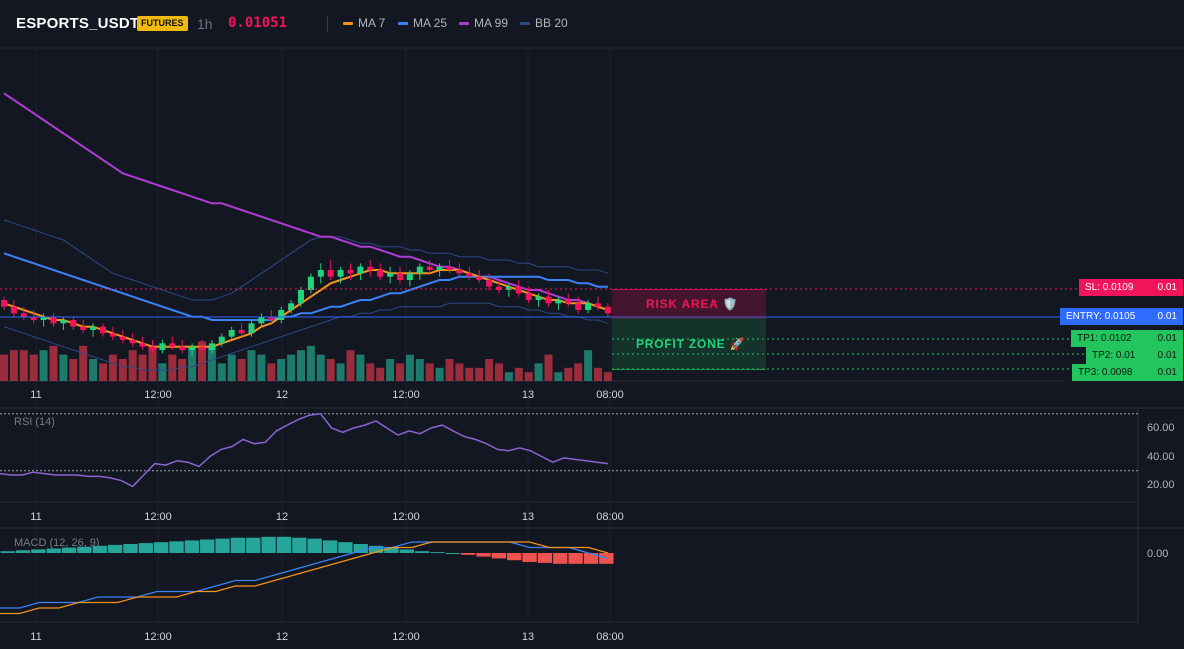 The image size is (1184, 649). What do you see at coordinates (422, 23) in the screenshot?
I see `legend-ma25: MA 25` at bounding box center [422, 23].